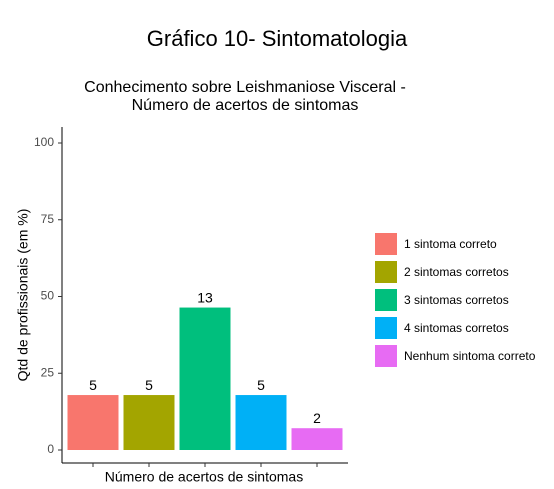  I want to click on y-axis-label: Qtd de profissionais (em %), so click(23, 295).